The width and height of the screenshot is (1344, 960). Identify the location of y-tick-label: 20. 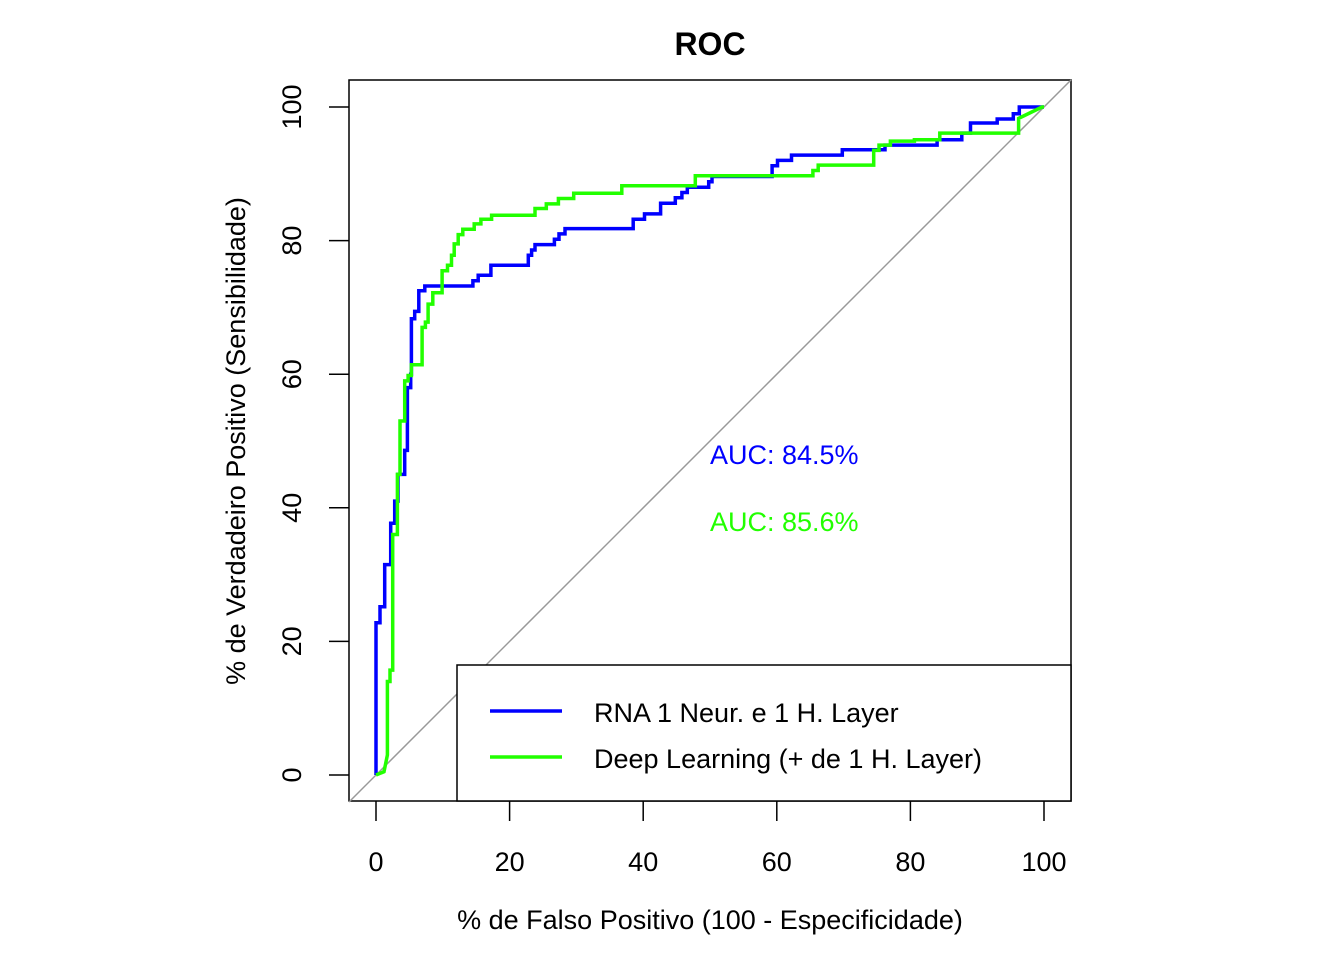
(292, 641).